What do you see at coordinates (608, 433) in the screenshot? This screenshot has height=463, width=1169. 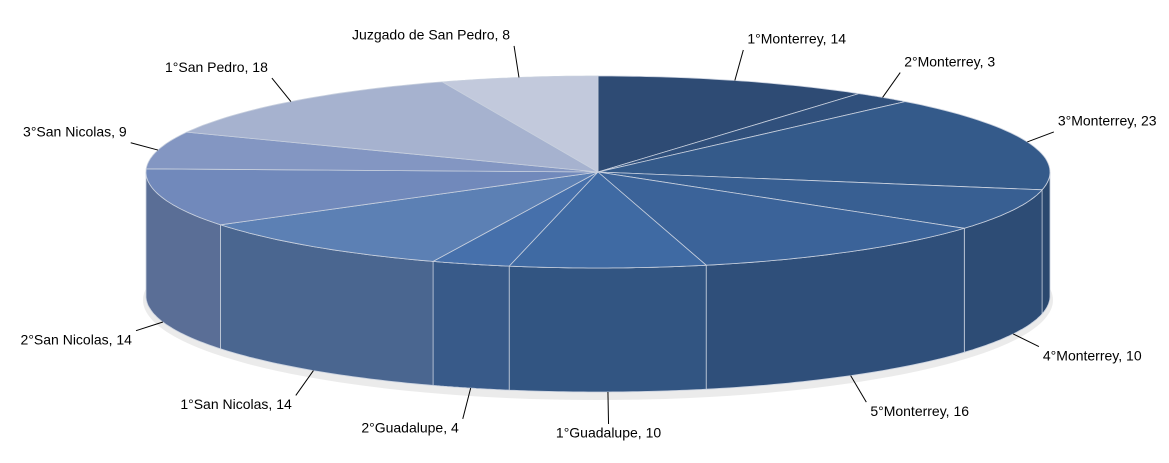 I see `data-label: 1°Guadalupe, 10` at bounding box center [608, 433].